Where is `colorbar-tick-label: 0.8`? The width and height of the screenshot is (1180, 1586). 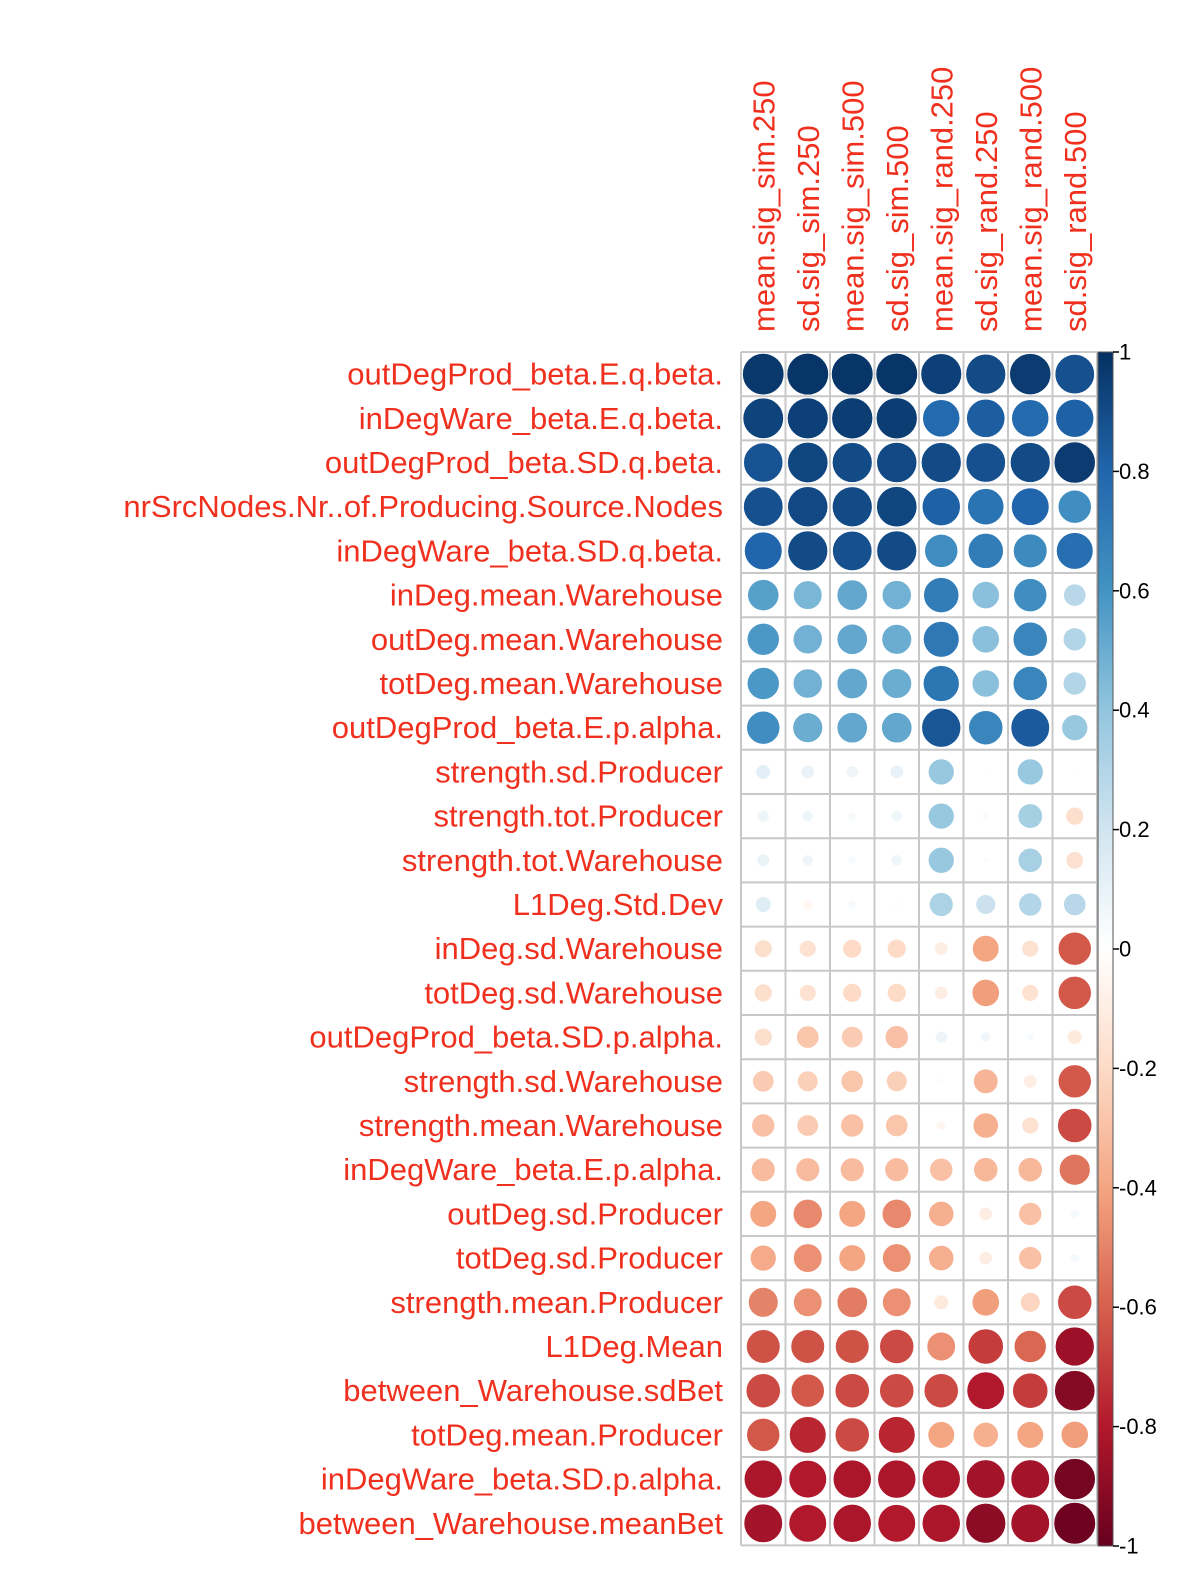 colorbar-tick-label: 0.8 is located at coordinates (1134, 471).